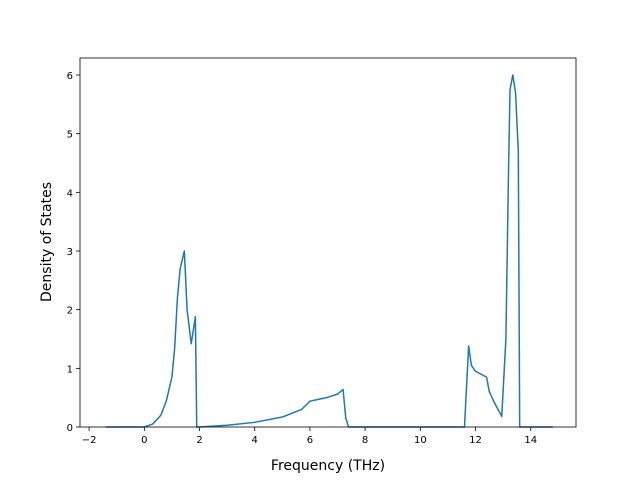  Describe the element at coordinates (310, 440) in the screenshot. I see `x-tick-label: 6` at that location.